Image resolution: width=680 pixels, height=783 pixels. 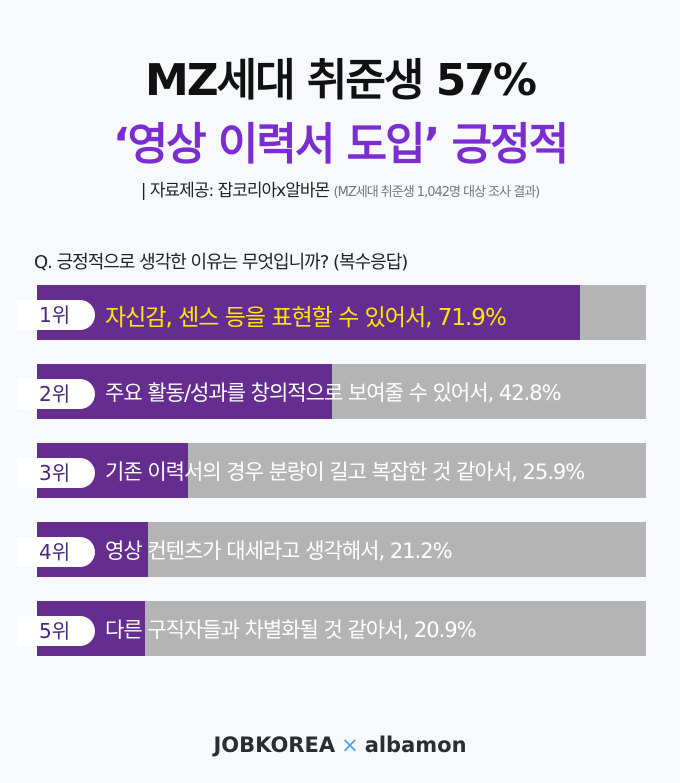 I want to click on source-note: (MZ세대 취준생 1,042명 대상 조사 결과), so click(x=437, y=192).